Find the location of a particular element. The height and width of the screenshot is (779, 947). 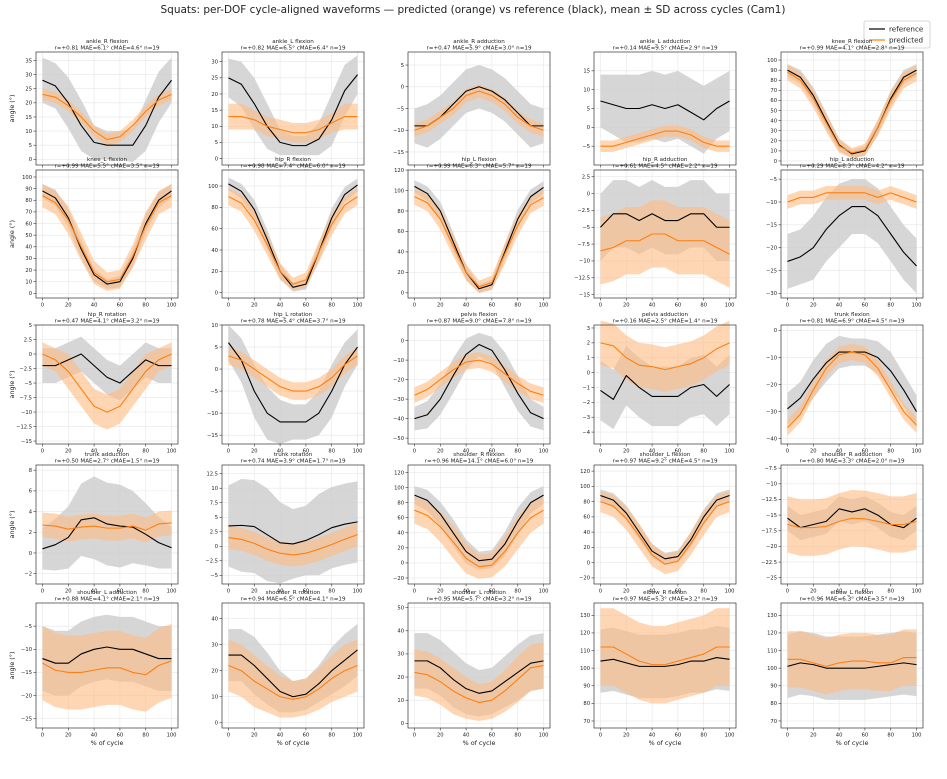

y-tick-label: 2 is located at coordinates (30, 533).